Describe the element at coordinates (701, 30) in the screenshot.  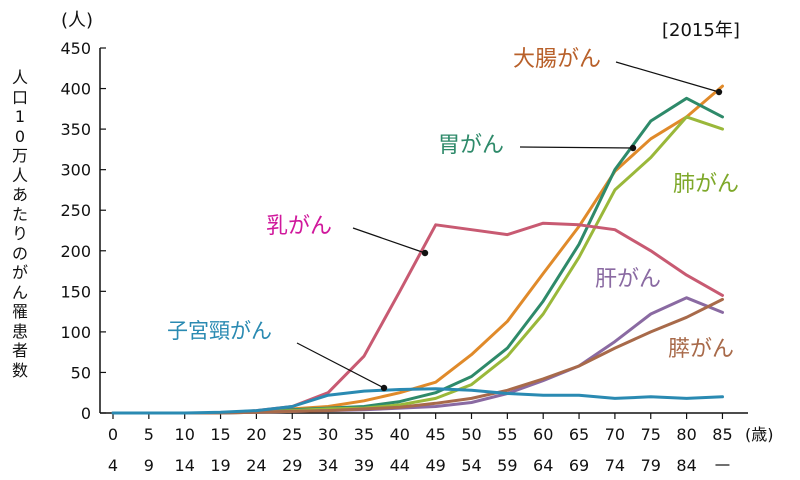
I see `year-tag: [2015年]` at that location.